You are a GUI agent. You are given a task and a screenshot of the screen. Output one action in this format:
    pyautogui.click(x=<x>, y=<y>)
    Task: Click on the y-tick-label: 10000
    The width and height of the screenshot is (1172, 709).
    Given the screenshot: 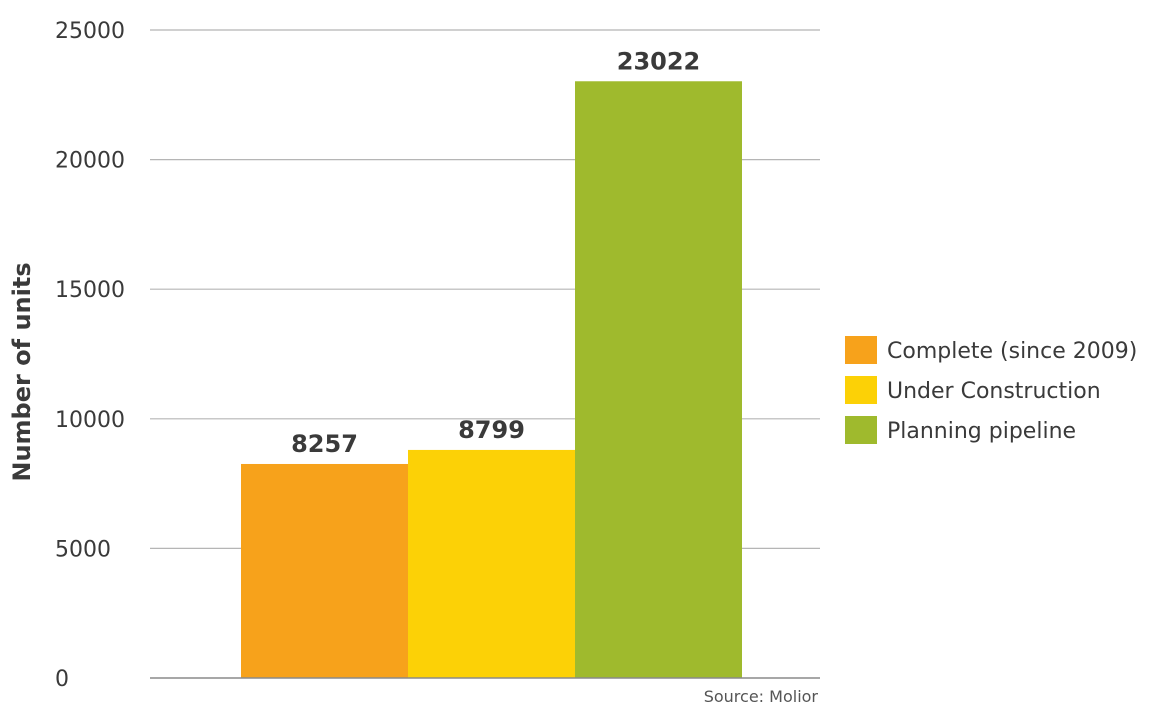 What is the action you would take?
    pyautogui.click(x=90, y=420)
    